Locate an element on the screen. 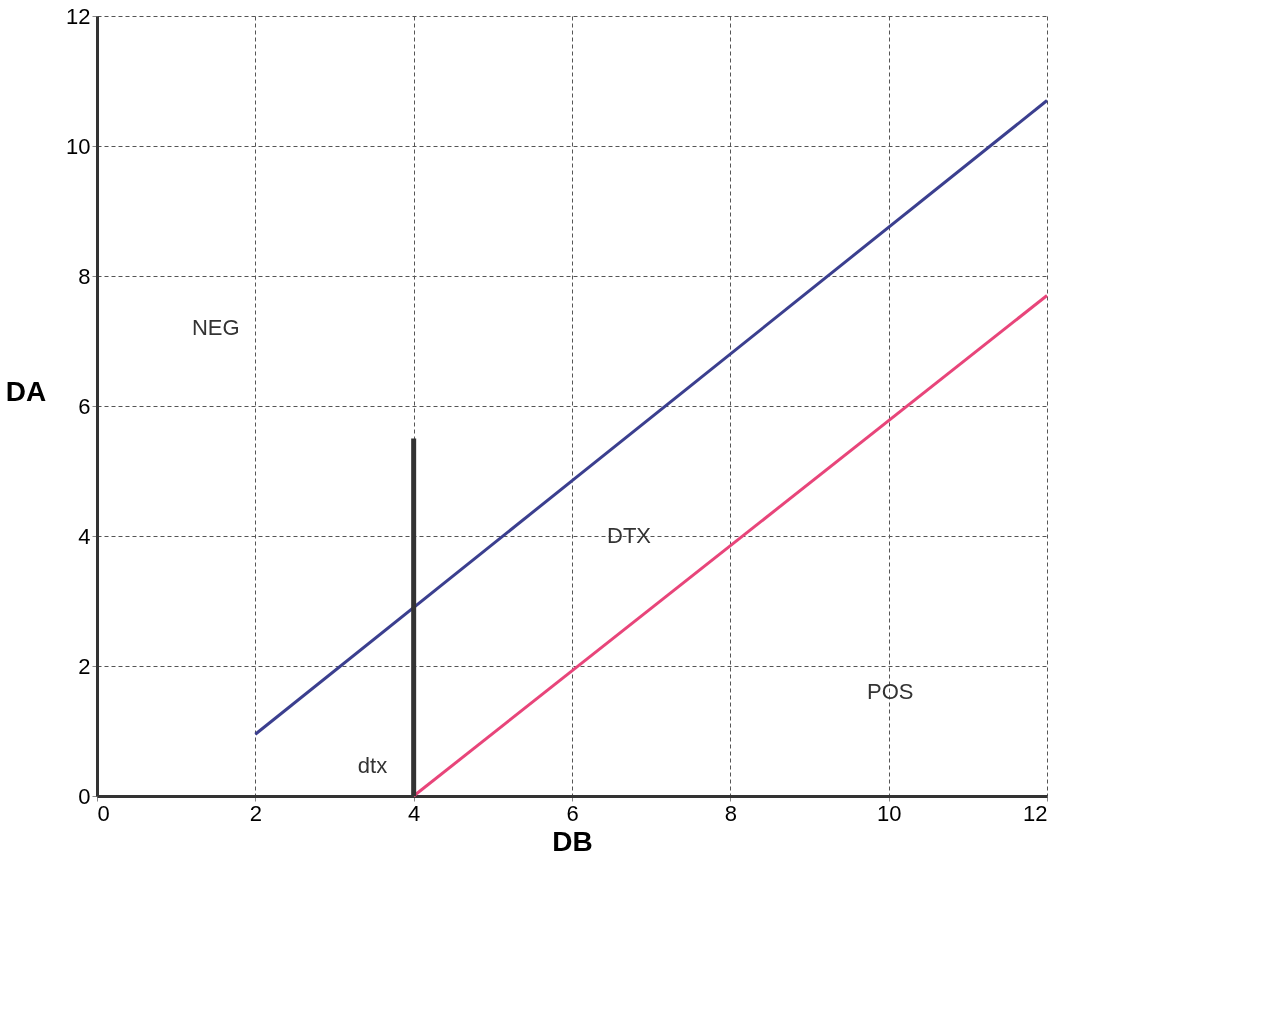  x-tick-label: 12 is located at coordinates (1035, 813).